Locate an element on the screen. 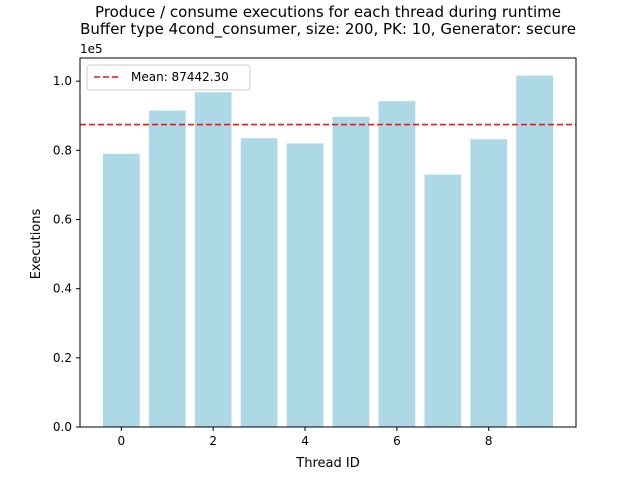  y-axis-label: Executions is located at coordinates (36, 243).